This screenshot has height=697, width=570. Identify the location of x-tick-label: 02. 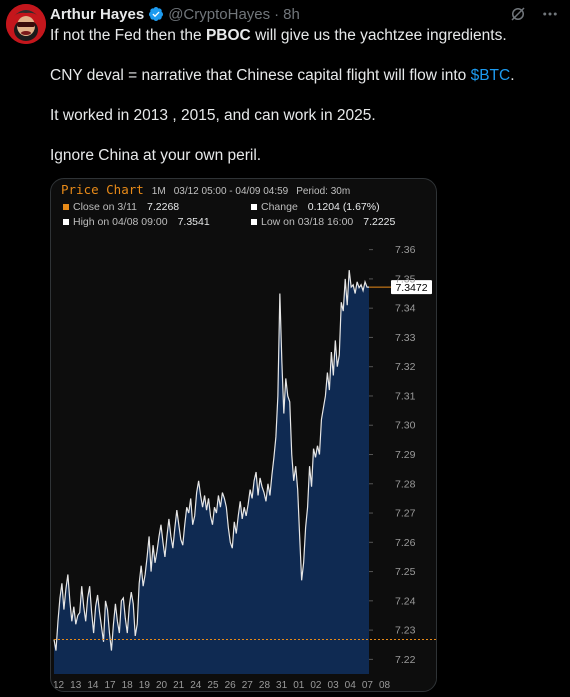
(316, 685).